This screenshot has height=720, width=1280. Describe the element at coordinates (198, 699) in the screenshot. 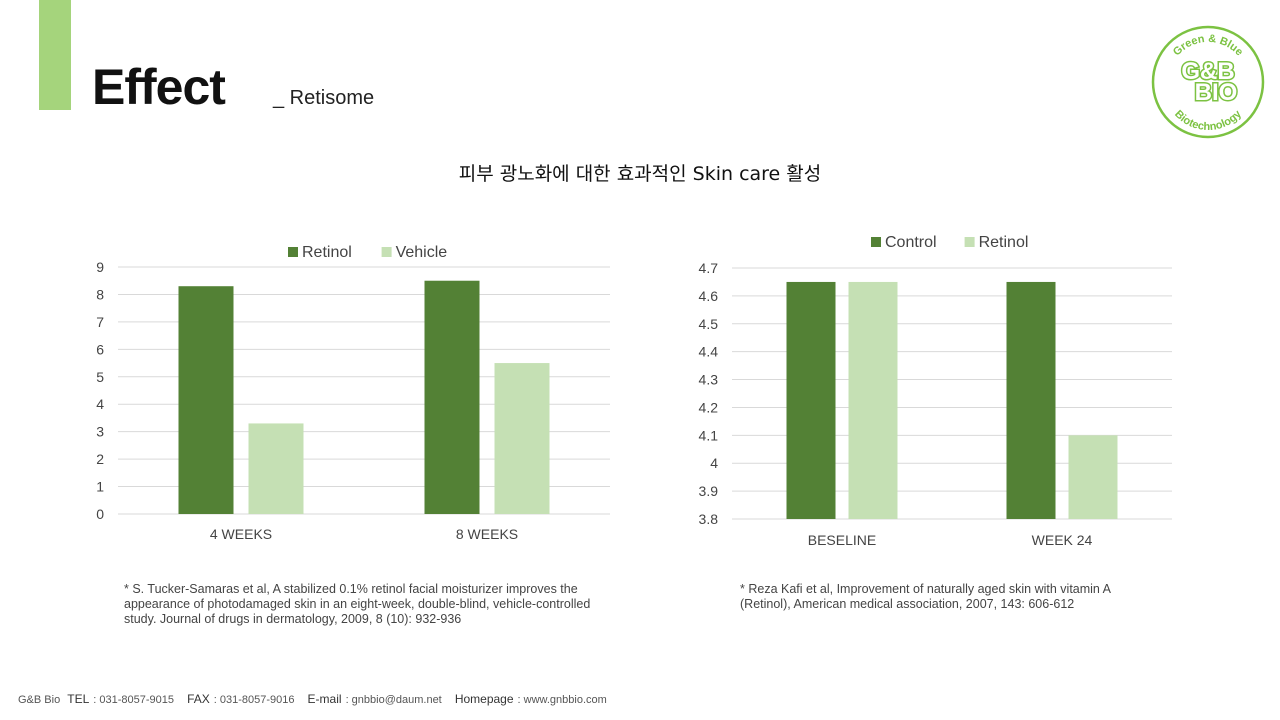

I see `footer-fax-label: FAX` at that location.